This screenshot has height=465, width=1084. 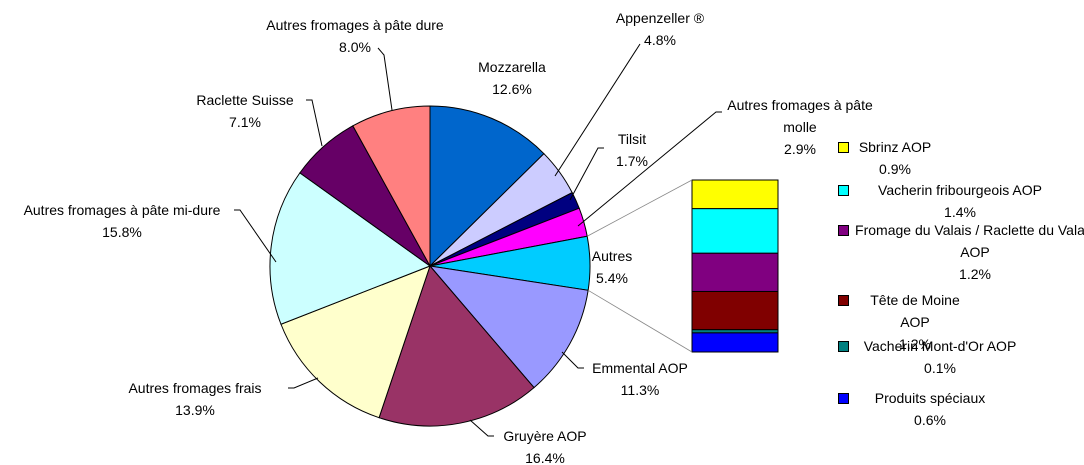 I want to click on slice-value-label: 5.4%, so click(x=612, y=278).